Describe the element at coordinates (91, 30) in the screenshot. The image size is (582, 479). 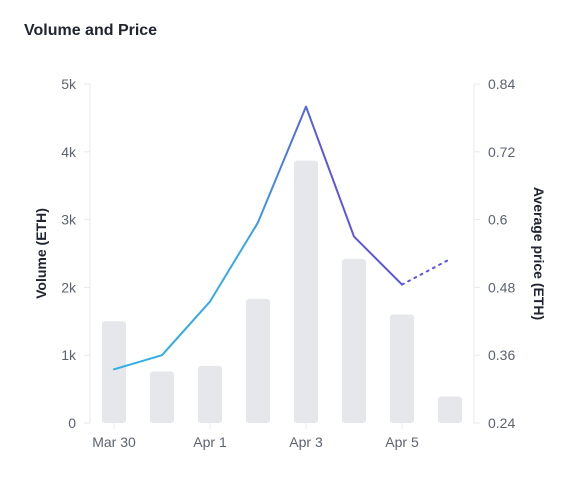
I see `chart-title: Volume and Price` at that location.